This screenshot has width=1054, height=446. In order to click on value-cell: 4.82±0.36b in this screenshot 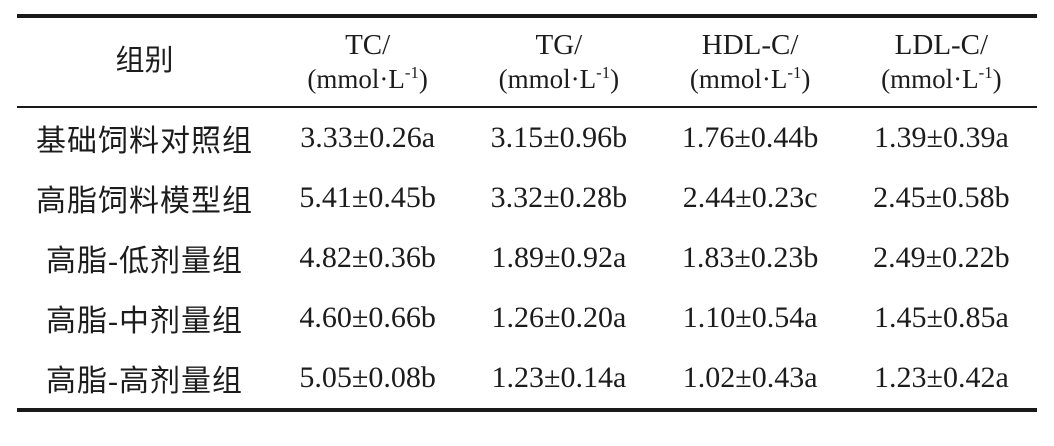, I will do `click(367, 257)`.